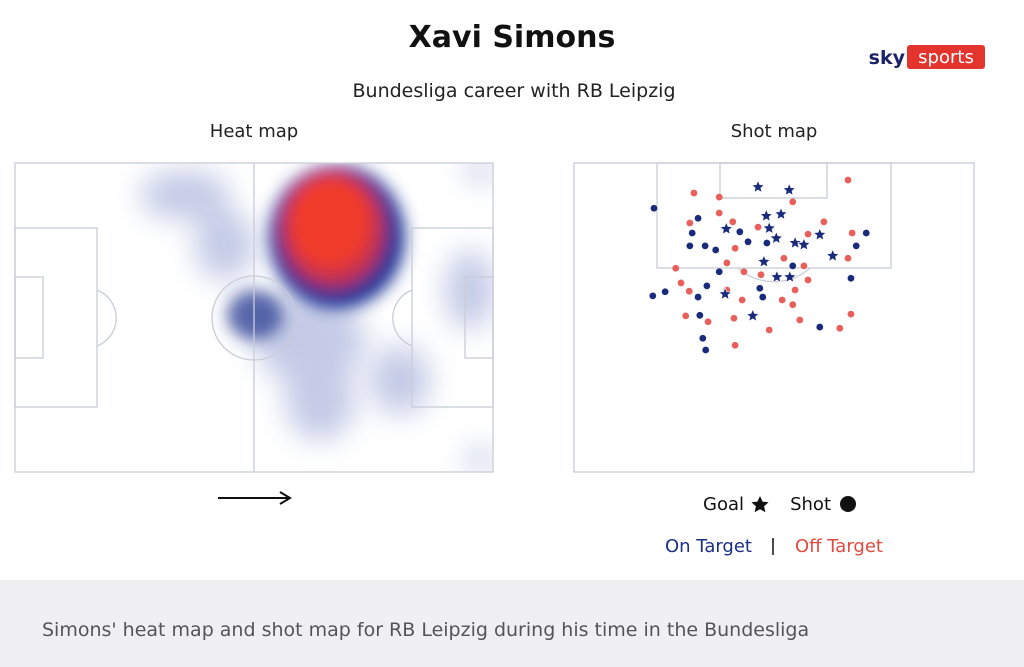  Describe the element at coordinates (723, 504) in the screenshot. I see `legend-goal: Goal` at that location.